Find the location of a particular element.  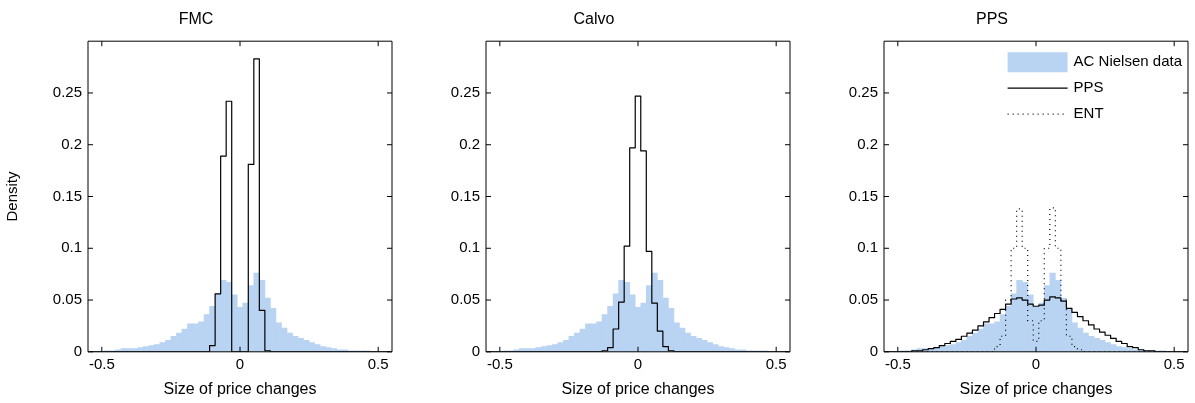

legend-label: AC Nielsen data is located at coordinates (1128, 61).